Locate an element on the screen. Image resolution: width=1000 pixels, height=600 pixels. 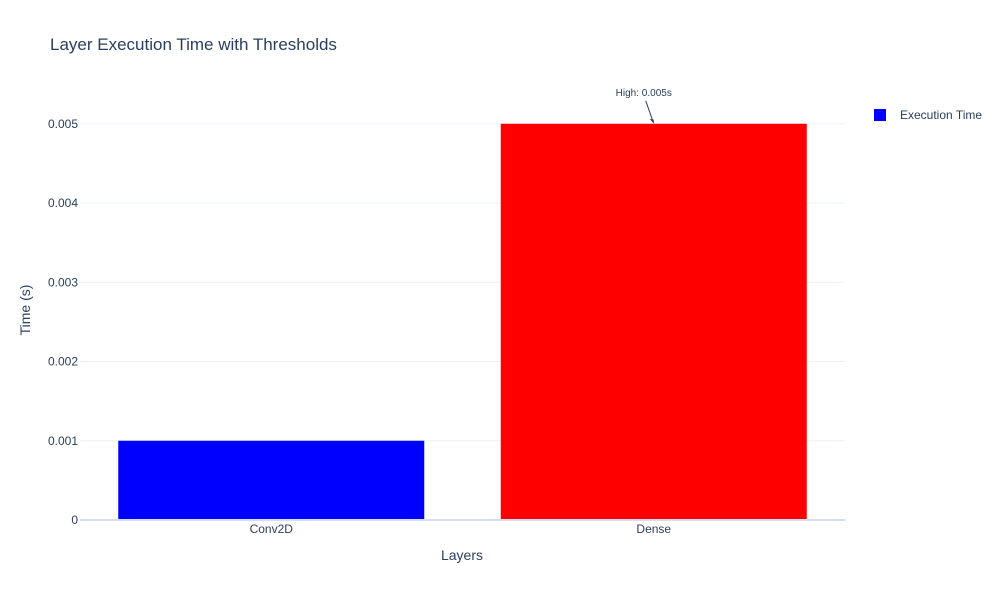
y-tick-label: 0.002 is located at coordinates (63, 362).